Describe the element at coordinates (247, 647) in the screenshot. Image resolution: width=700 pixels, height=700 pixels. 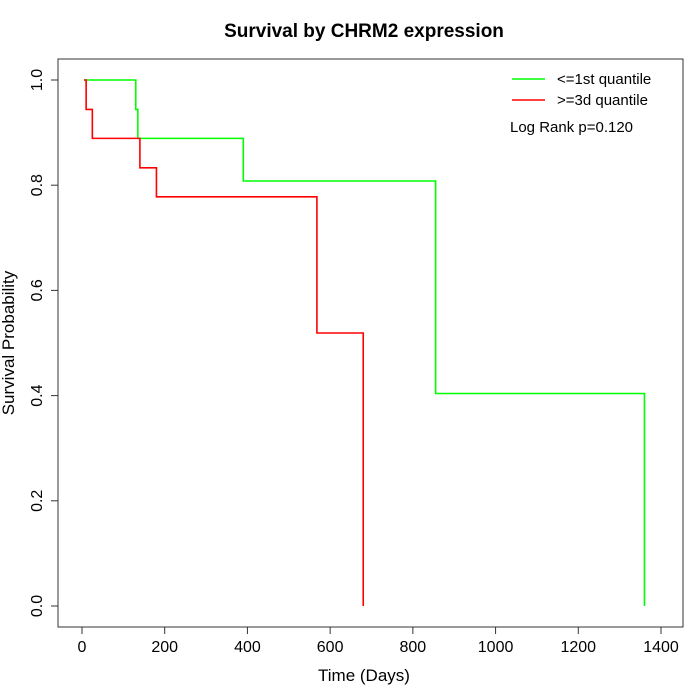
I see `x-tick-label: 400` at that location.